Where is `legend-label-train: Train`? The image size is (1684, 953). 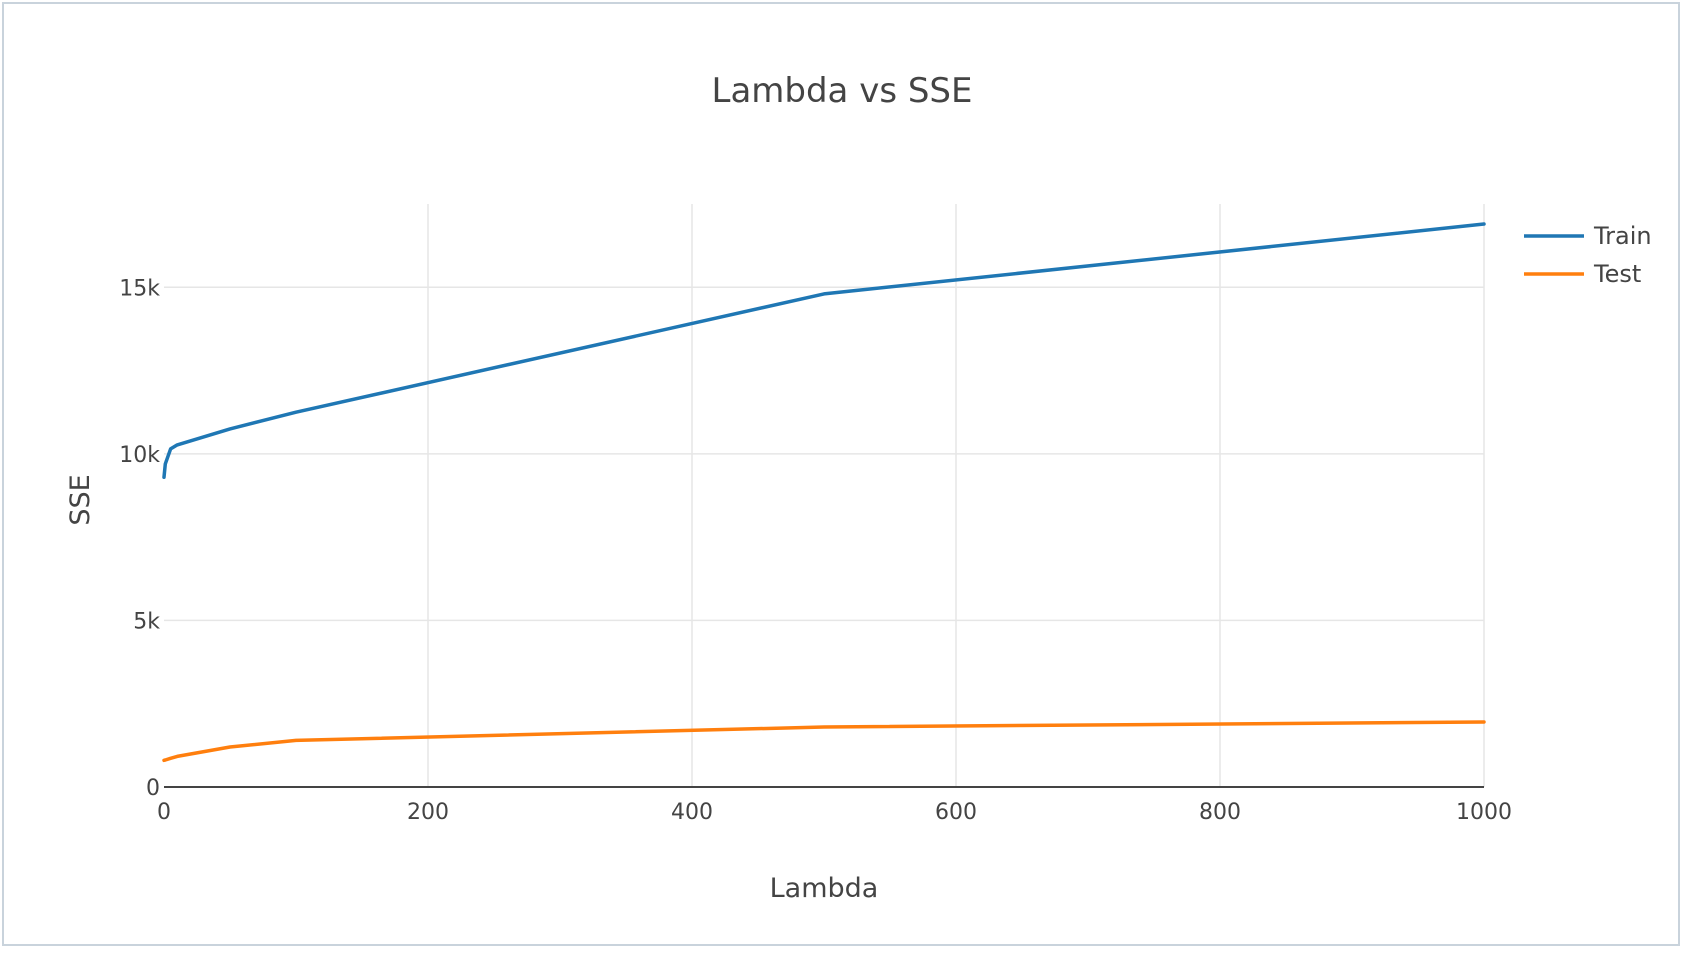 legend-label-train: Train is located at coordinates (1622, 236).